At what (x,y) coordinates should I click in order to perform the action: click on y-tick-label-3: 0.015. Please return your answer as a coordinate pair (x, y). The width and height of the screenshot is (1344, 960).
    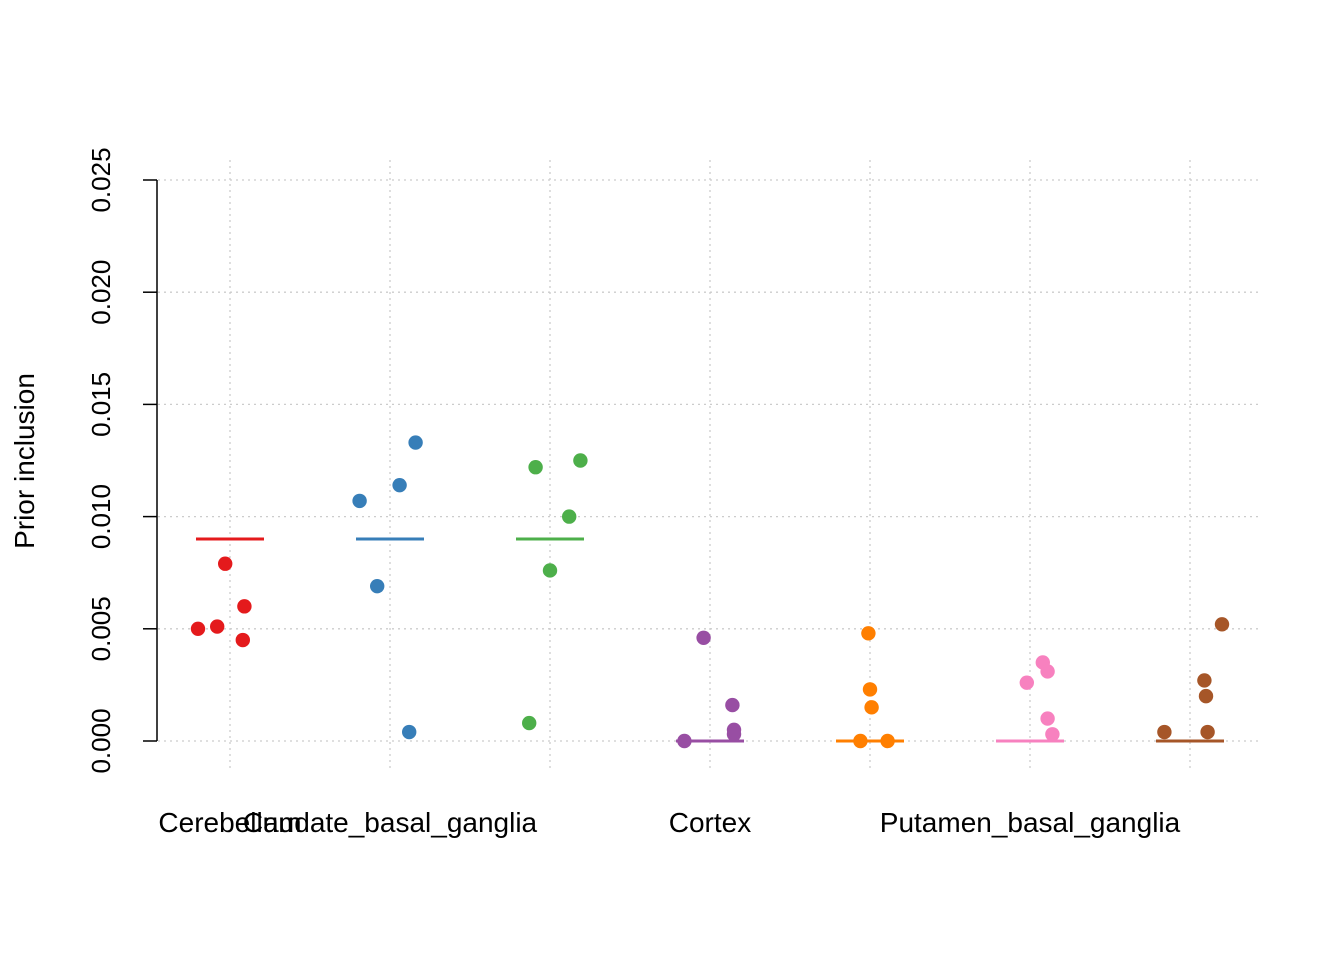
    Looking at the image, I should click on (101, 404).